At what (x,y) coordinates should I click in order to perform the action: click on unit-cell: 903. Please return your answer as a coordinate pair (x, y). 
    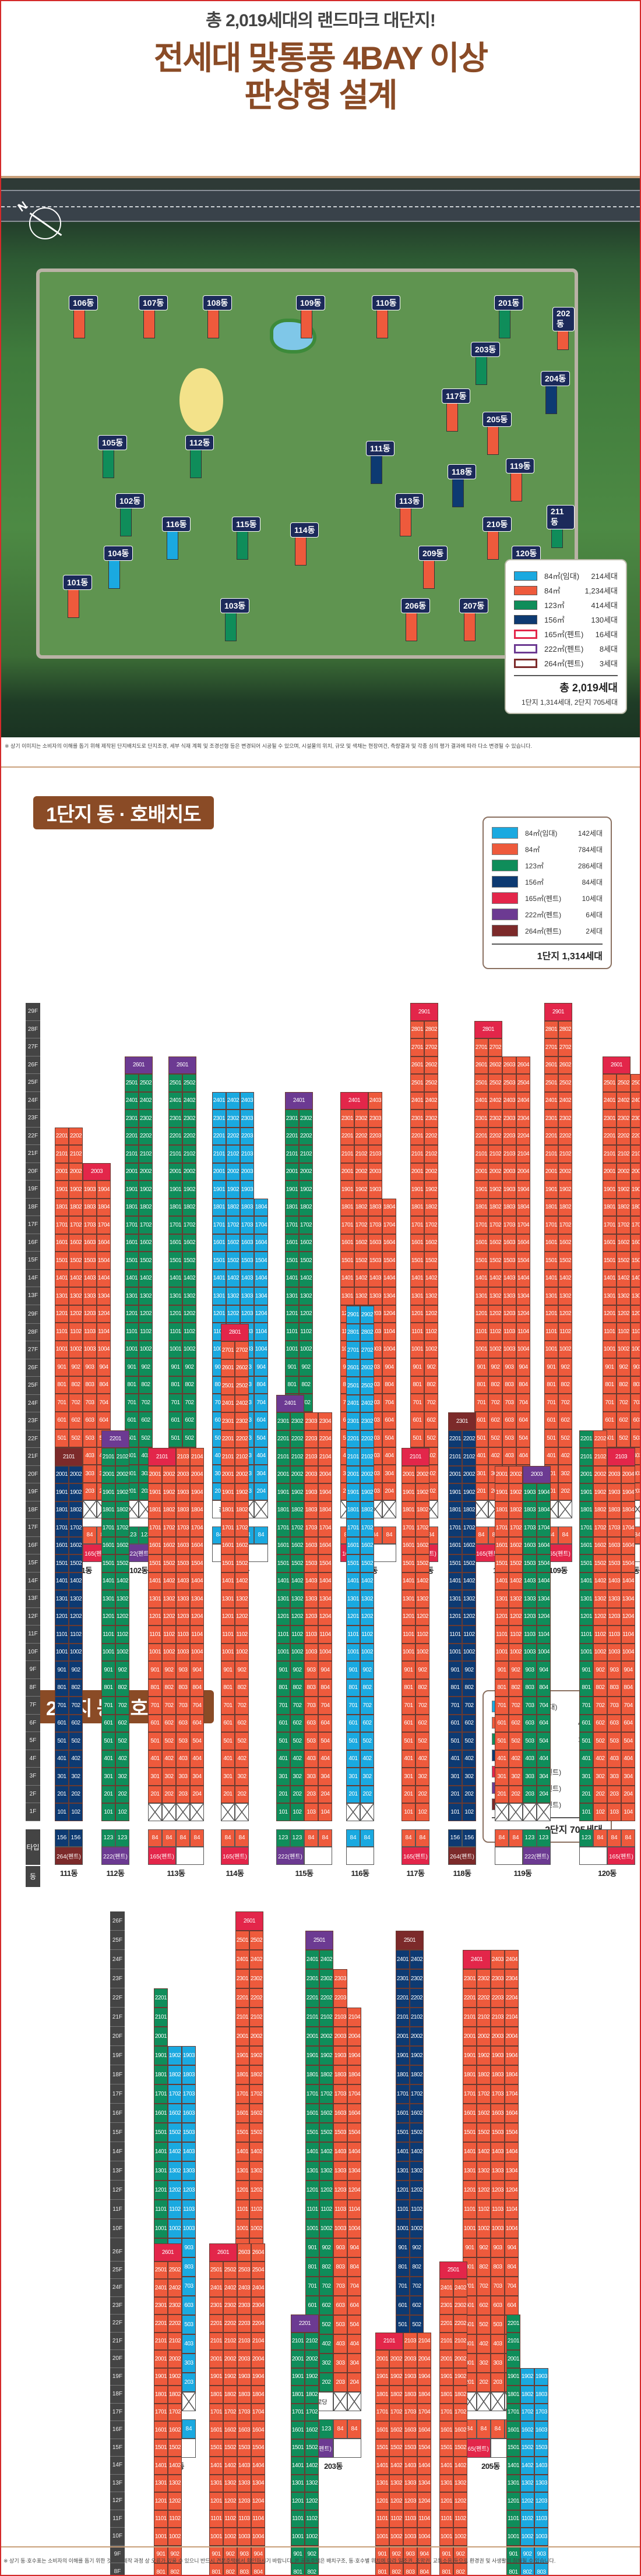
    Looking at the image, I should click on (614, 1670).